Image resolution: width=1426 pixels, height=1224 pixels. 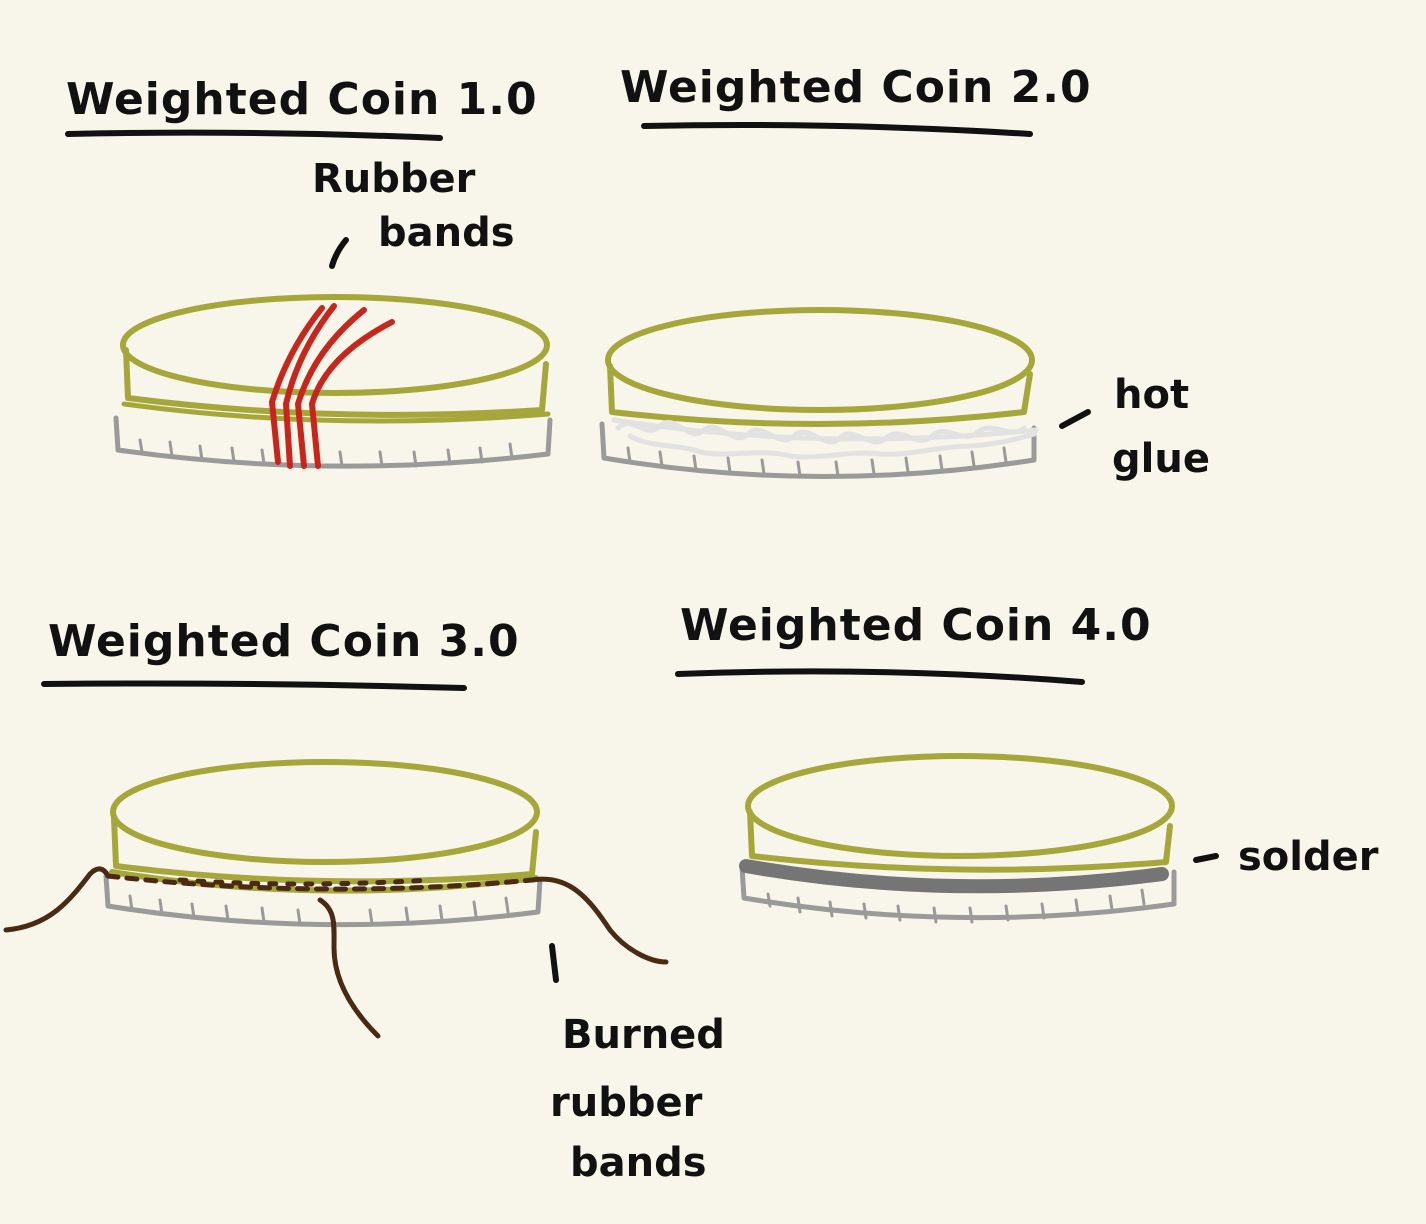 What do you see at coordinates (331, 386) in the screenshot?
I see `rubber-bands` at bounding box center [331, 386].